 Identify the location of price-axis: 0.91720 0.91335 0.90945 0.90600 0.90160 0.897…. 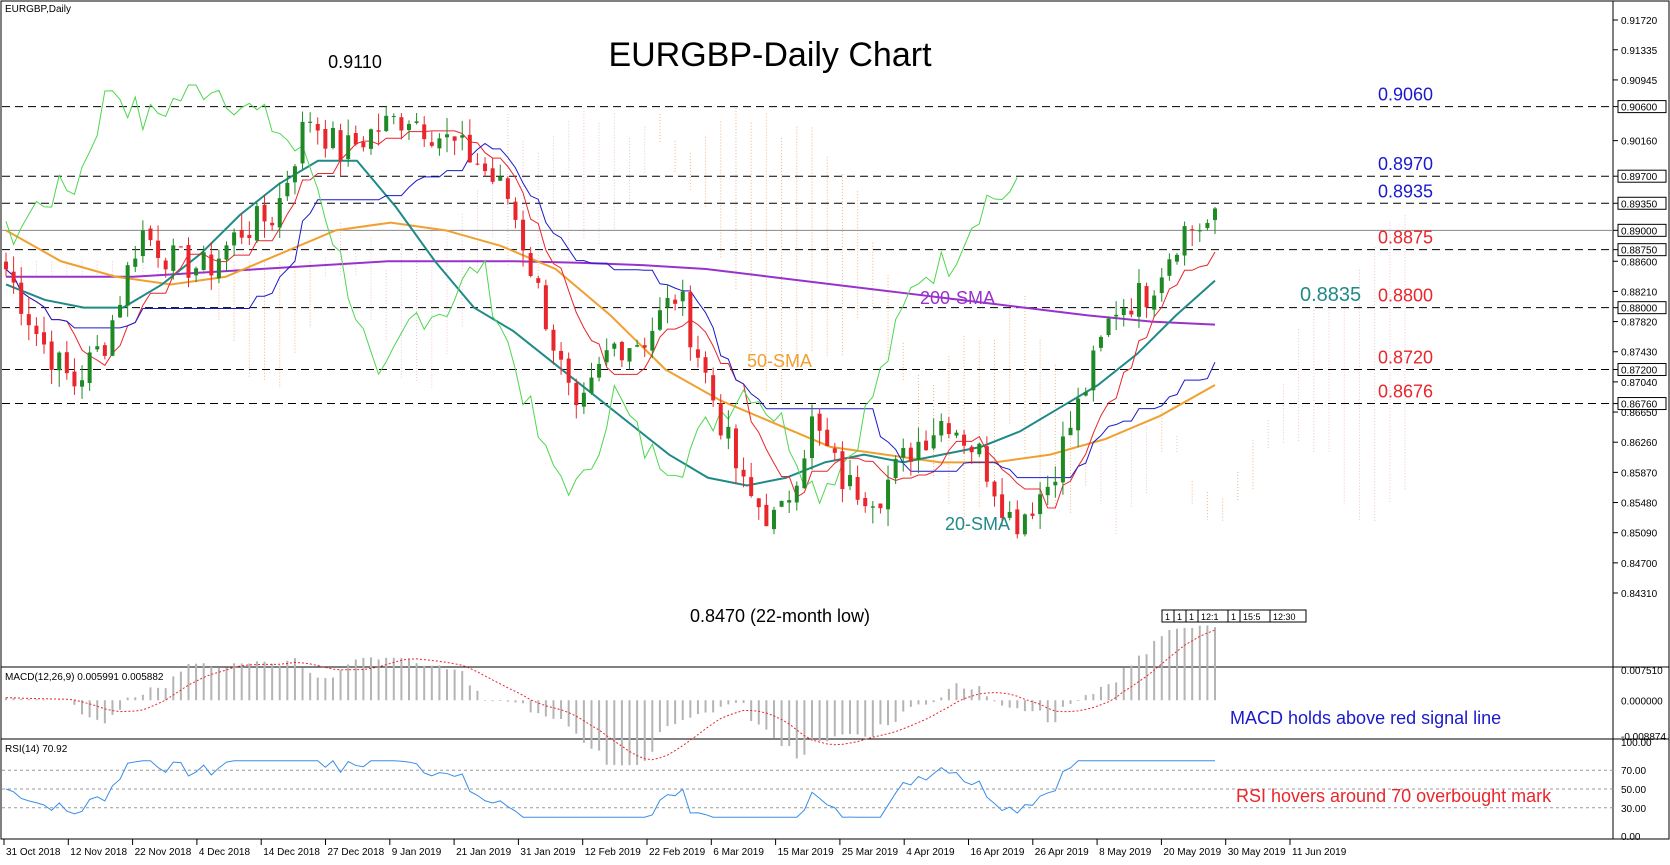
(1640, 308).